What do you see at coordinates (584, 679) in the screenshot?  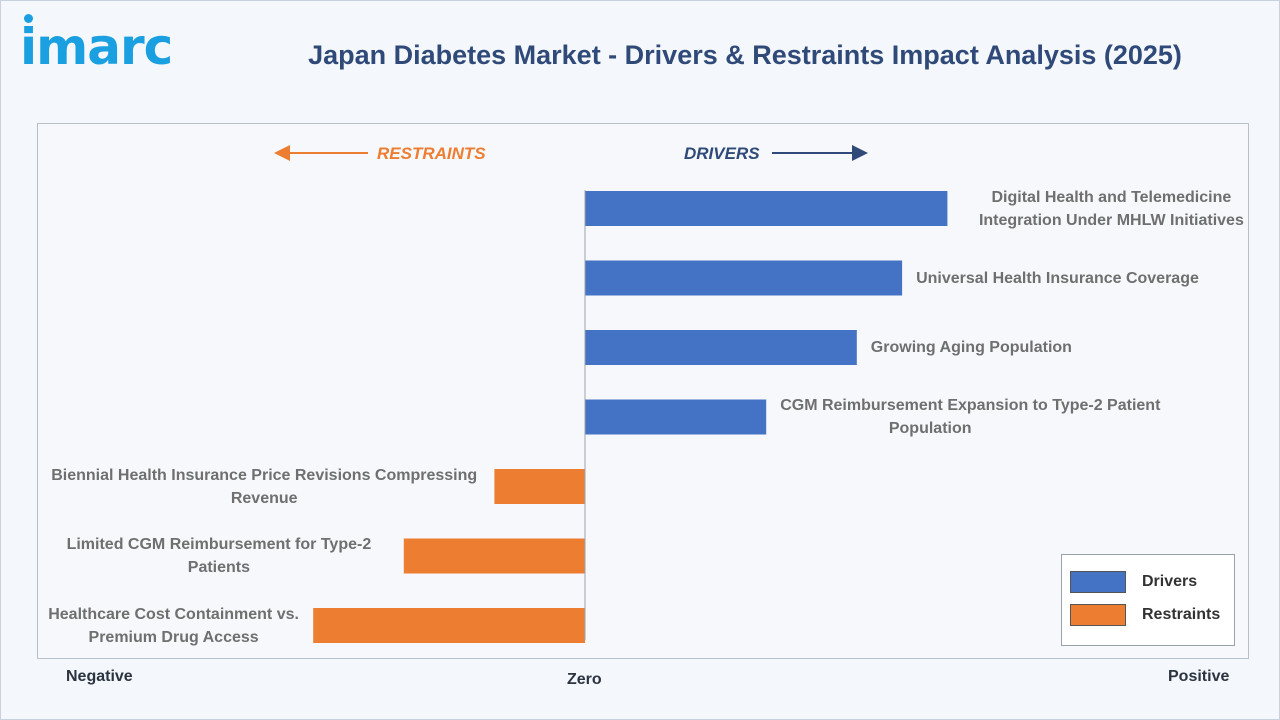 I see `axis-zero-label: Zero` at bounding box center [584, 679].